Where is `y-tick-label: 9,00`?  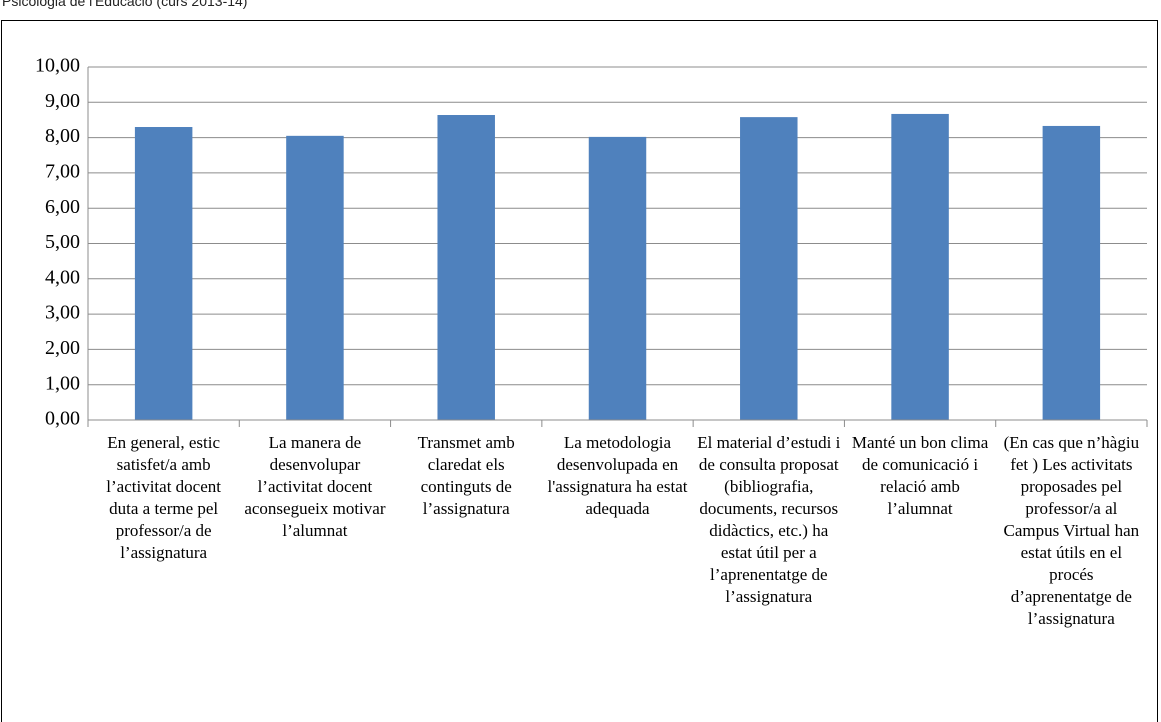 y-tick-label: 9,00 is located at coordinates (62, 101).